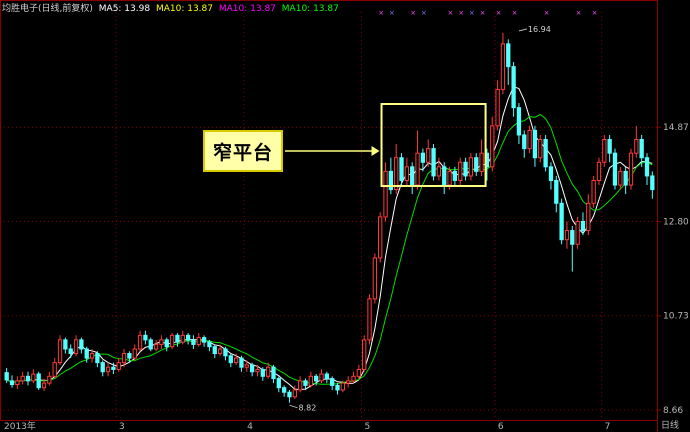  I want to click on ma-label: MA10: 13.87, so click(184, 9).